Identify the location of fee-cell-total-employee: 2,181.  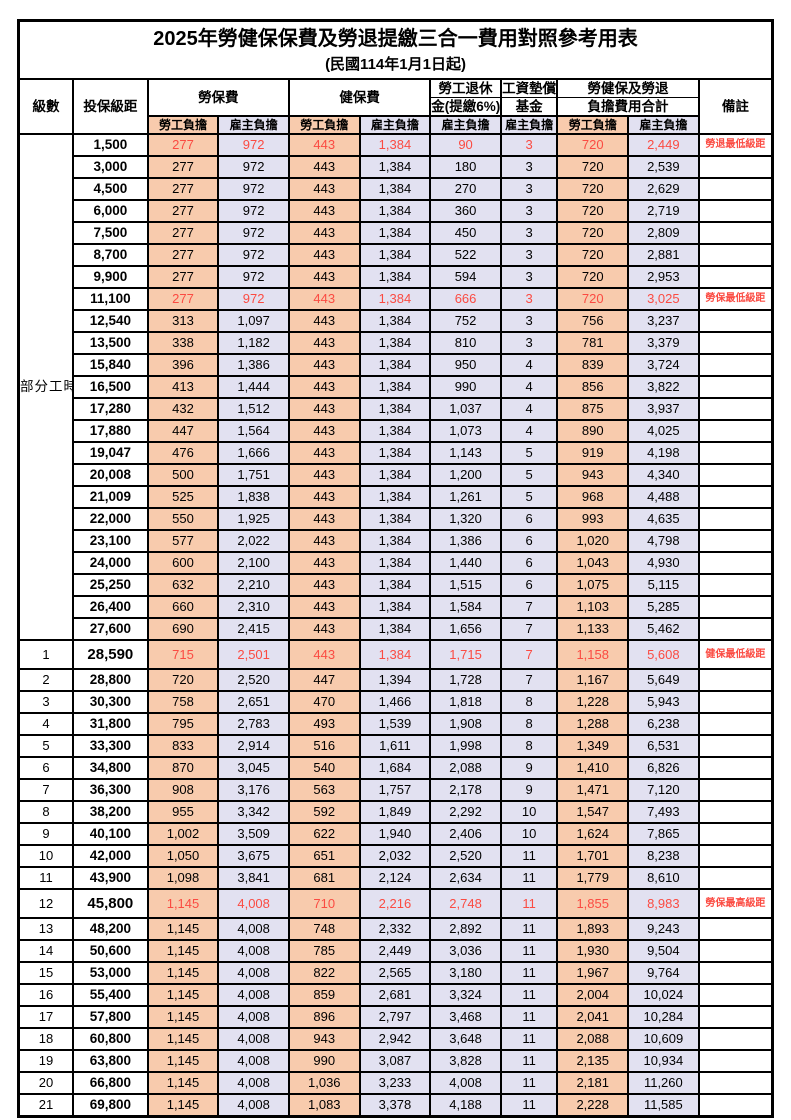
(593, 1083).